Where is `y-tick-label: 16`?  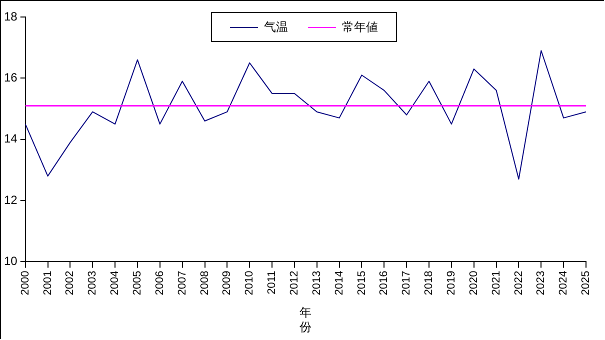 y-tick-label: 16 is located at coordinates (11, 77).